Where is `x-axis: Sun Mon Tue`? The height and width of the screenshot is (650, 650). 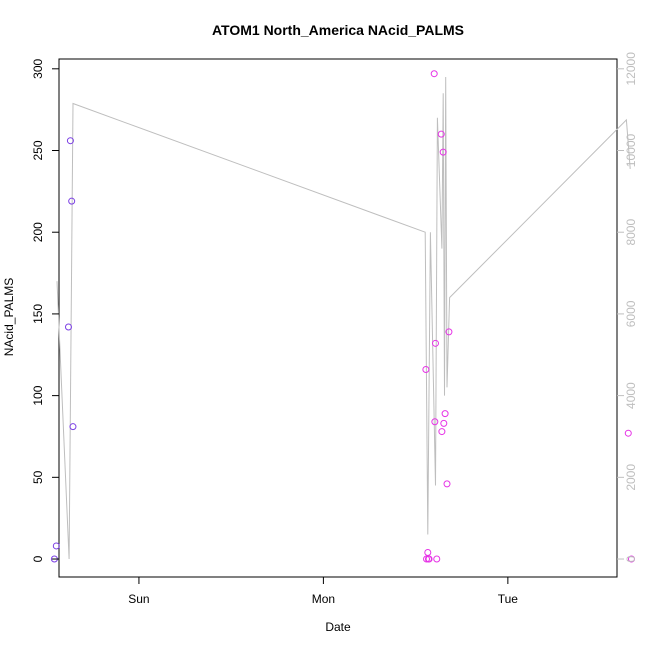
x-axis: Sun Mon Tue is located at coordinates (323, 591).